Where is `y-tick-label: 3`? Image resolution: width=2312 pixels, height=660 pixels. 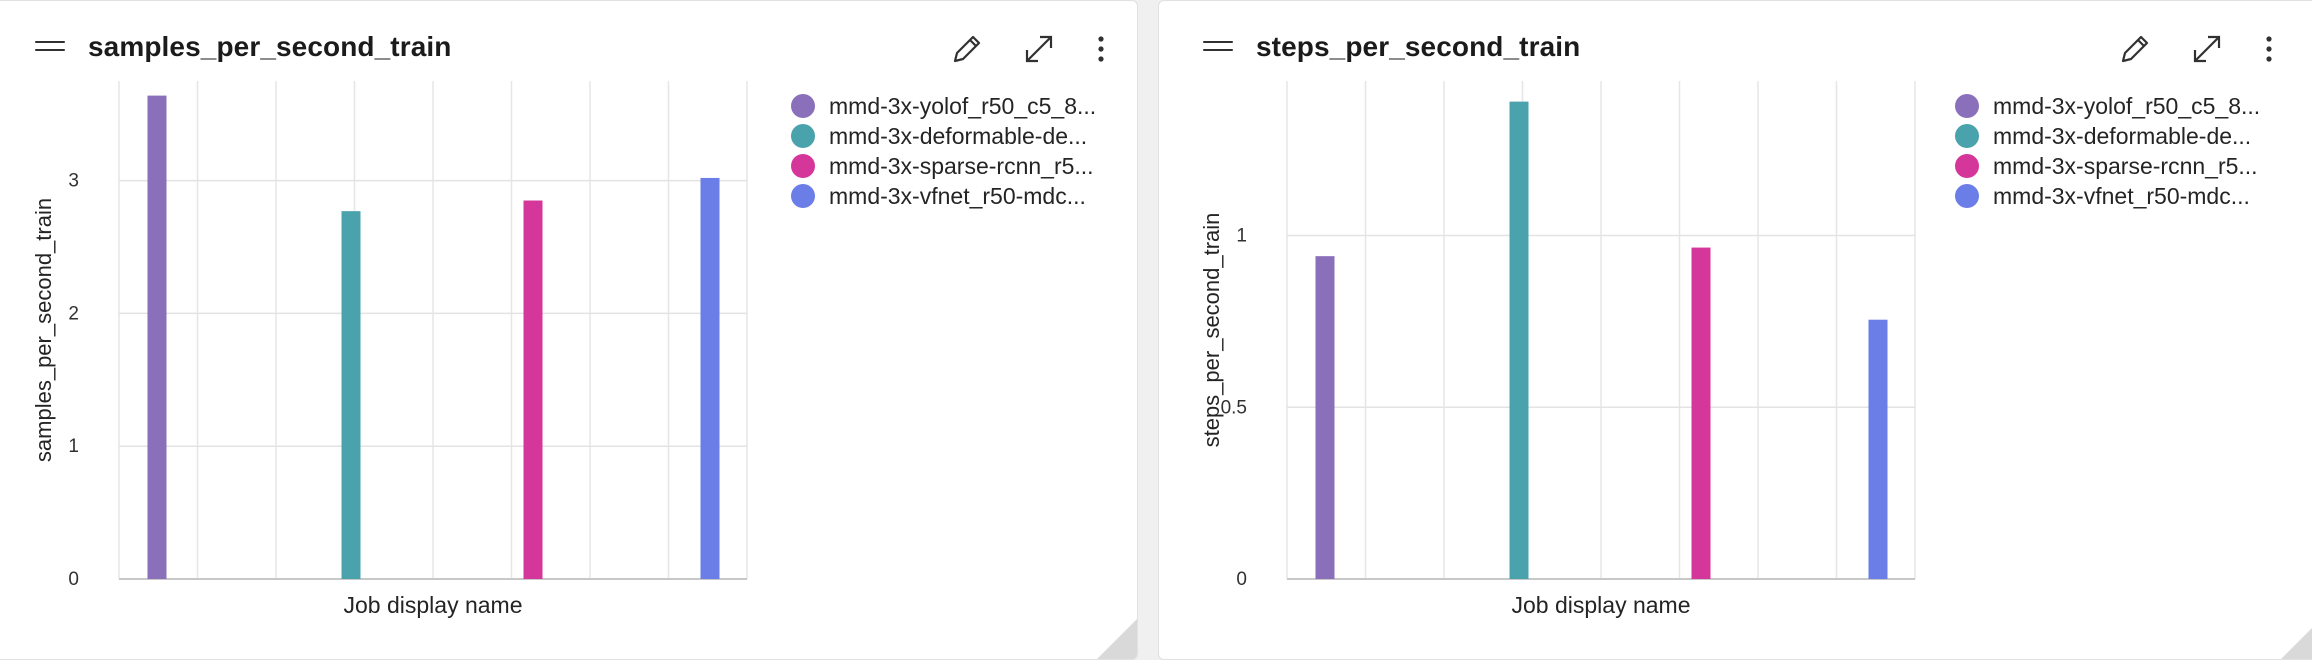 y-tick-label: 3 is located at coordinates (73, 181).